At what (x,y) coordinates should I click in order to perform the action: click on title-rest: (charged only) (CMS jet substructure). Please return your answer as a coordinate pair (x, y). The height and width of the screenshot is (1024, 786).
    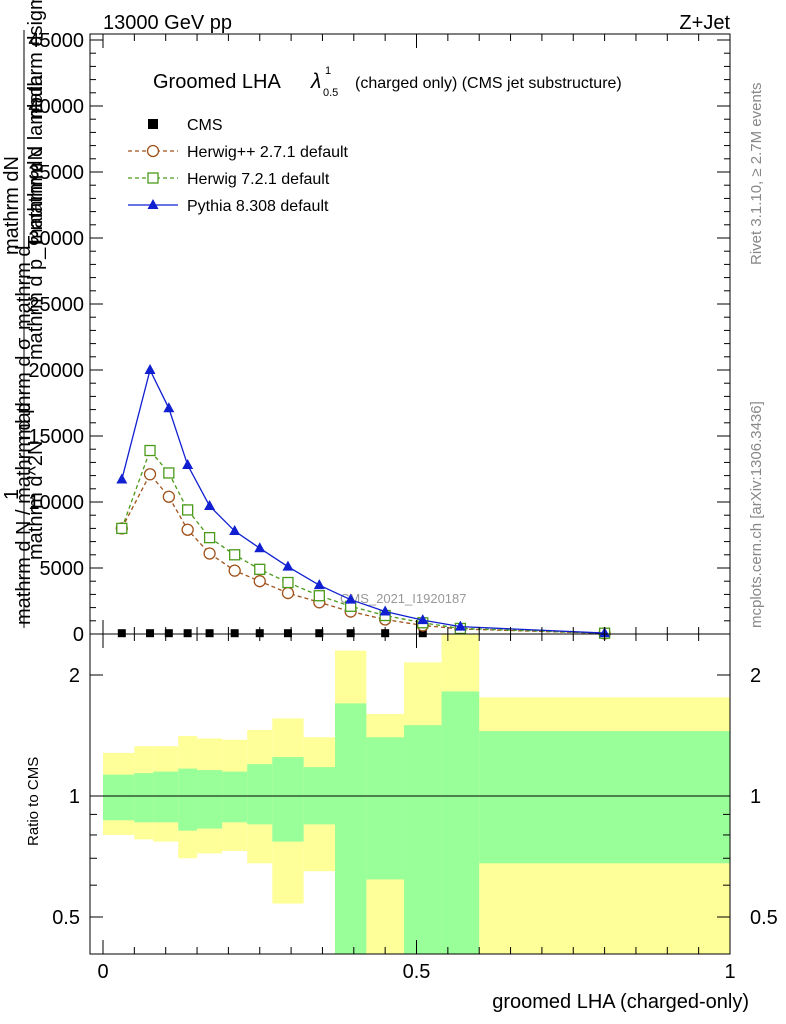
    Looking at the image, I should click on (488, 83).